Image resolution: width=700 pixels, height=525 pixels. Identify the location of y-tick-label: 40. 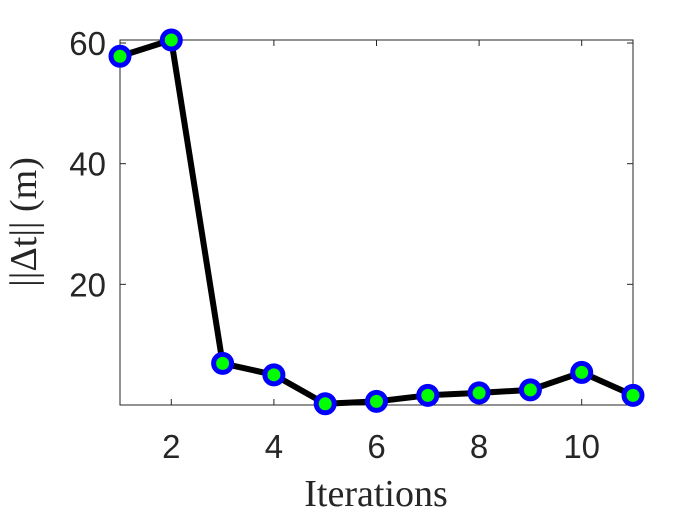
(87, 164).